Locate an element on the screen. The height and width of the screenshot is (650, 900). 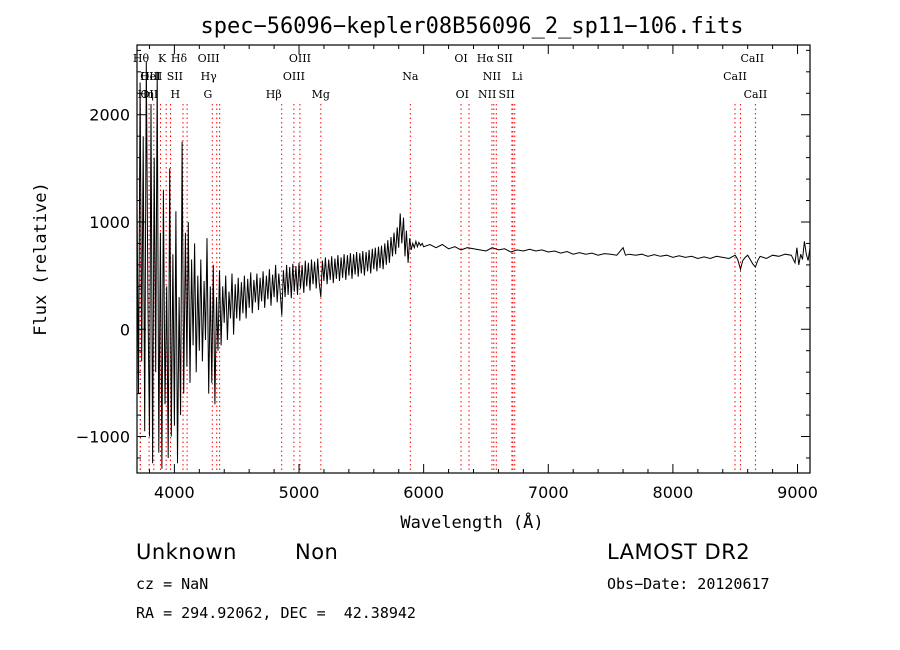
line-marker-label: Na is located at coordinates (410, 76).